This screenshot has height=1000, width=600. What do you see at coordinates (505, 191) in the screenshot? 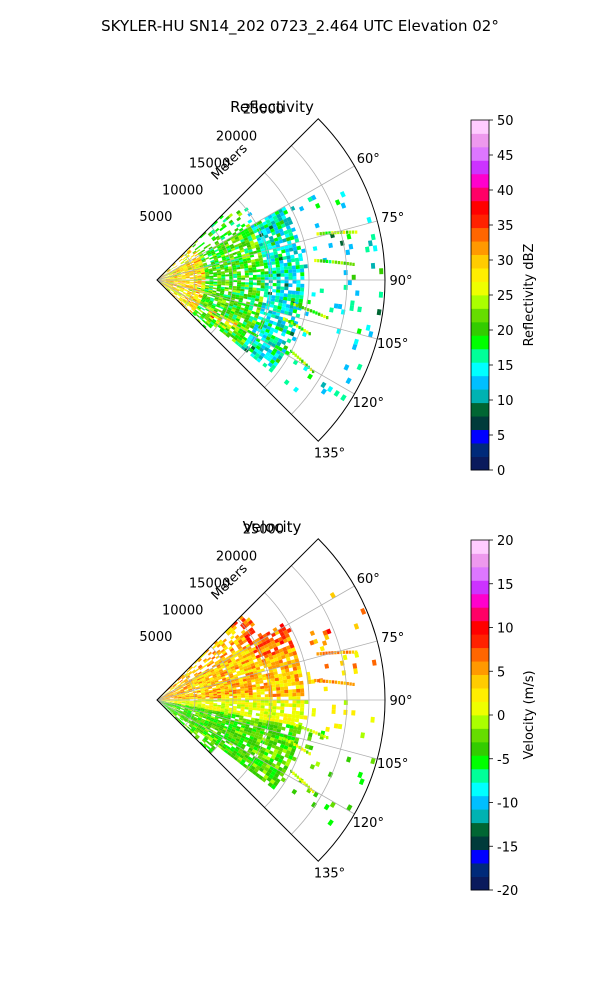
I see `colorbar-tick-label: 40` at bounding box center [505, 191].